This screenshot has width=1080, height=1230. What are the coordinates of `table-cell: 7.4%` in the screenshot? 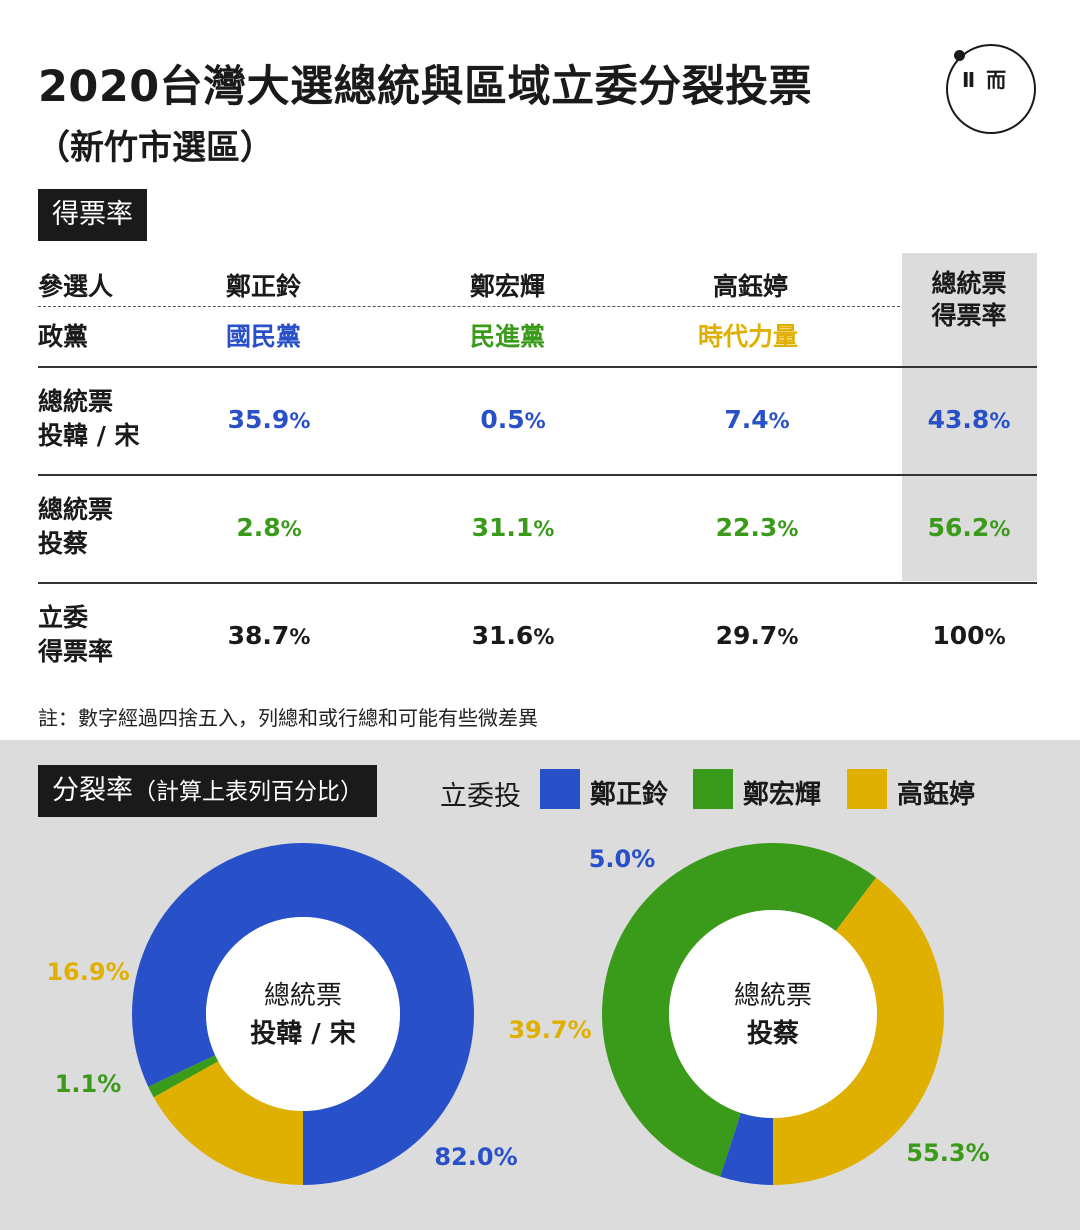 It's located at (757, 419).